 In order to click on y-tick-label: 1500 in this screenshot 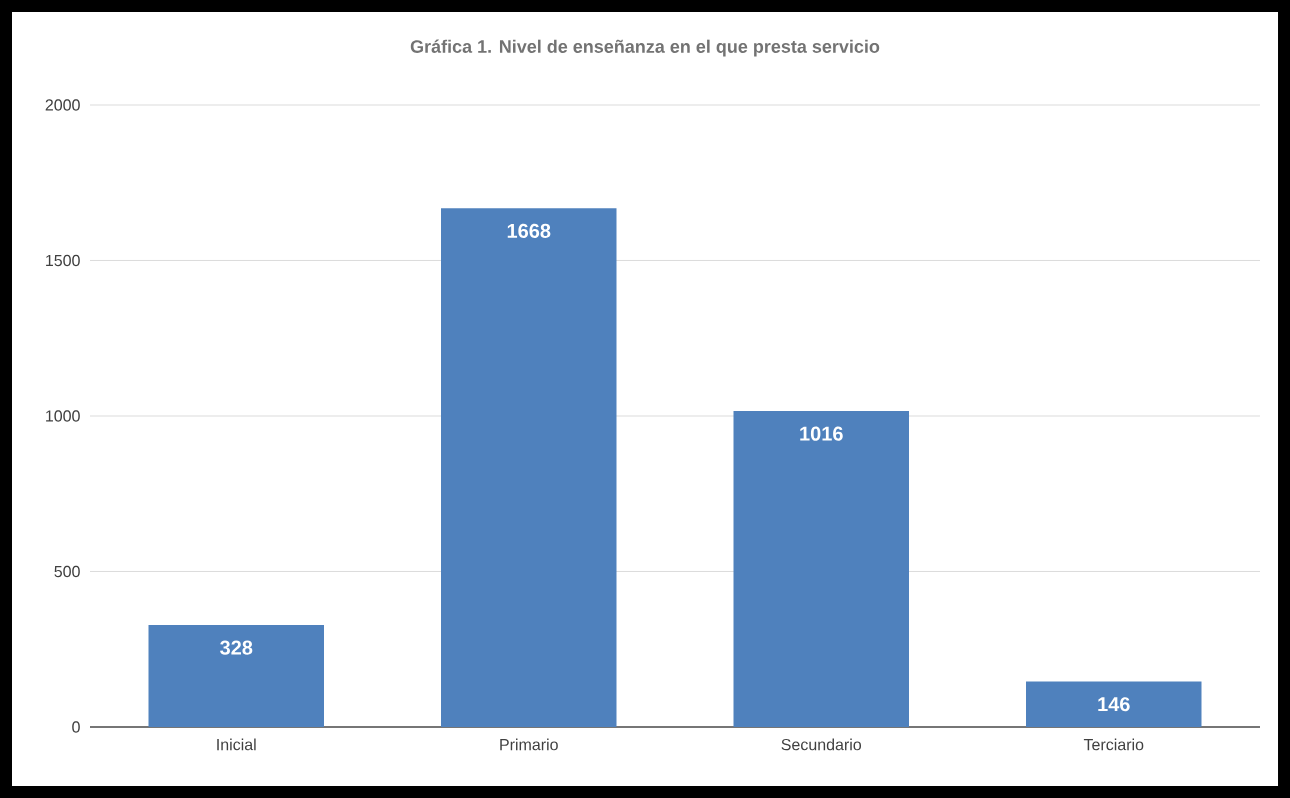, I will do `click(63, 260)`.